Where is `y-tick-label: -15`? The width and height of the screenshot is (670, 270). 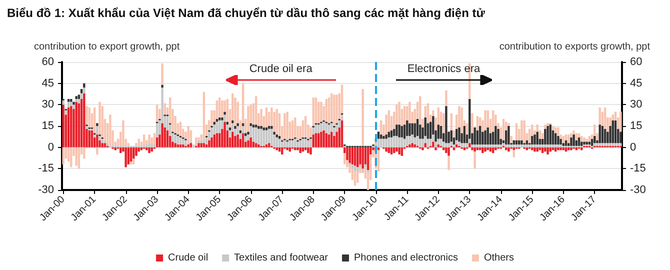
y-tick-label: -15 is located at coordinates (46, 168).